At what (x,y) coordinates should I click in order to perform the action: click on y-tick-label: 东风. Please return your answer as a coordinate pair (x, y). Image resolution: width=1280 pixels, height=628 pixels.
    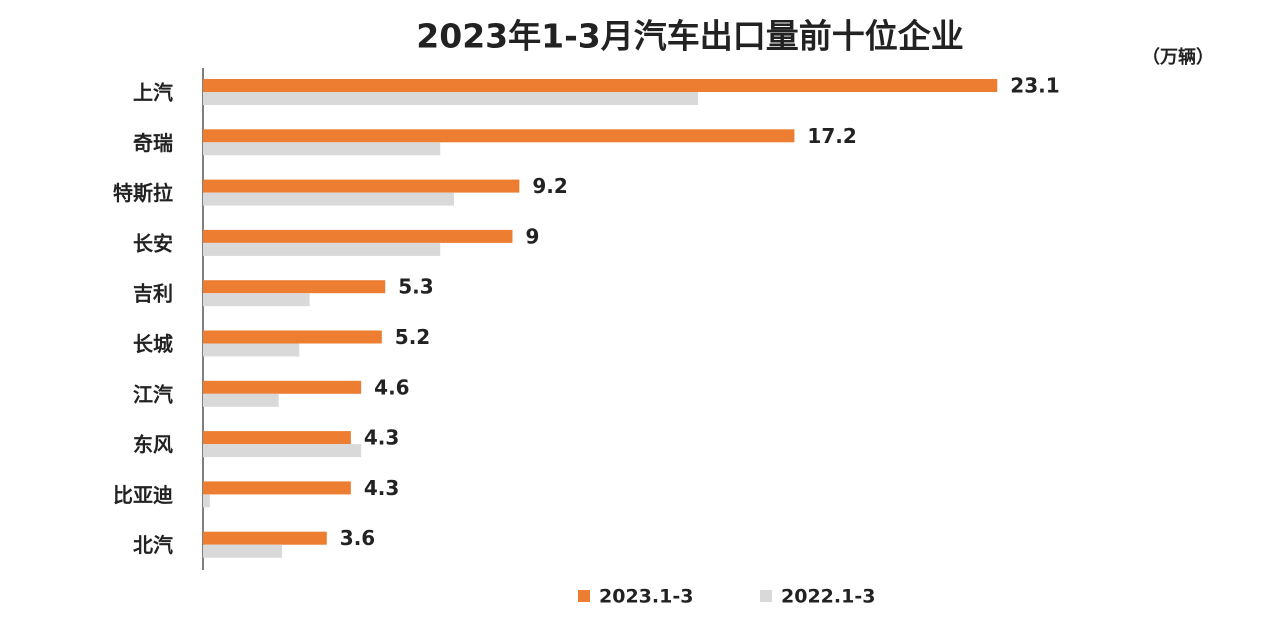
    Looking at the image, I should click on (153, 445).